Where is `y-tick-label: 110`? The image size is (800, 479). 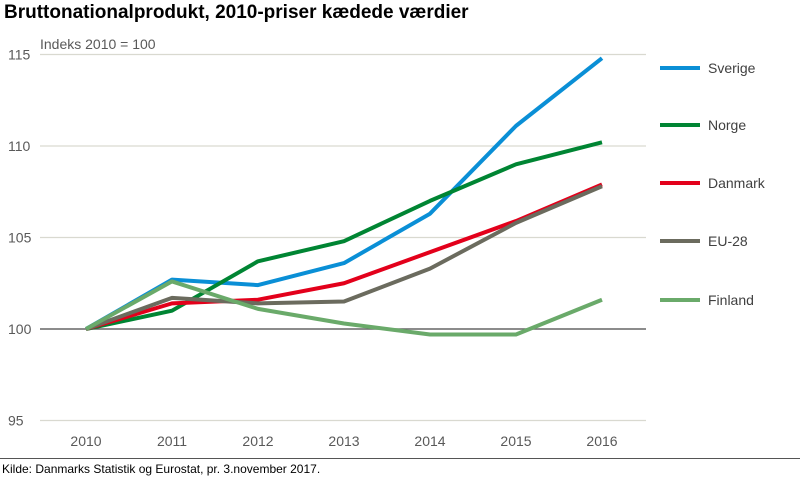 y-tick-label: 110 is located at coordinates (19, 146).